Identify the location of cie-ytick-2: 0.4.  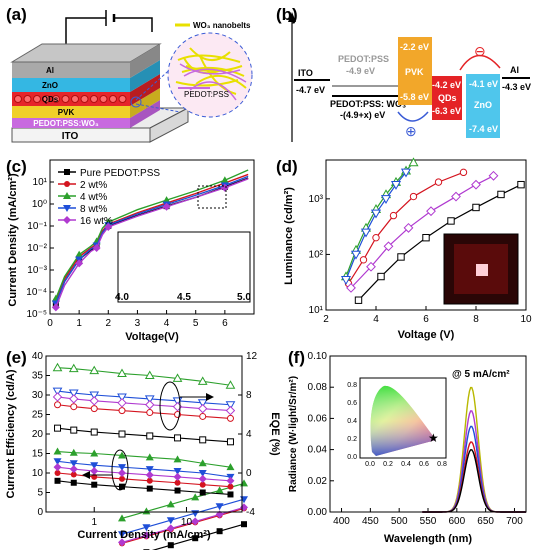
(352, 421).